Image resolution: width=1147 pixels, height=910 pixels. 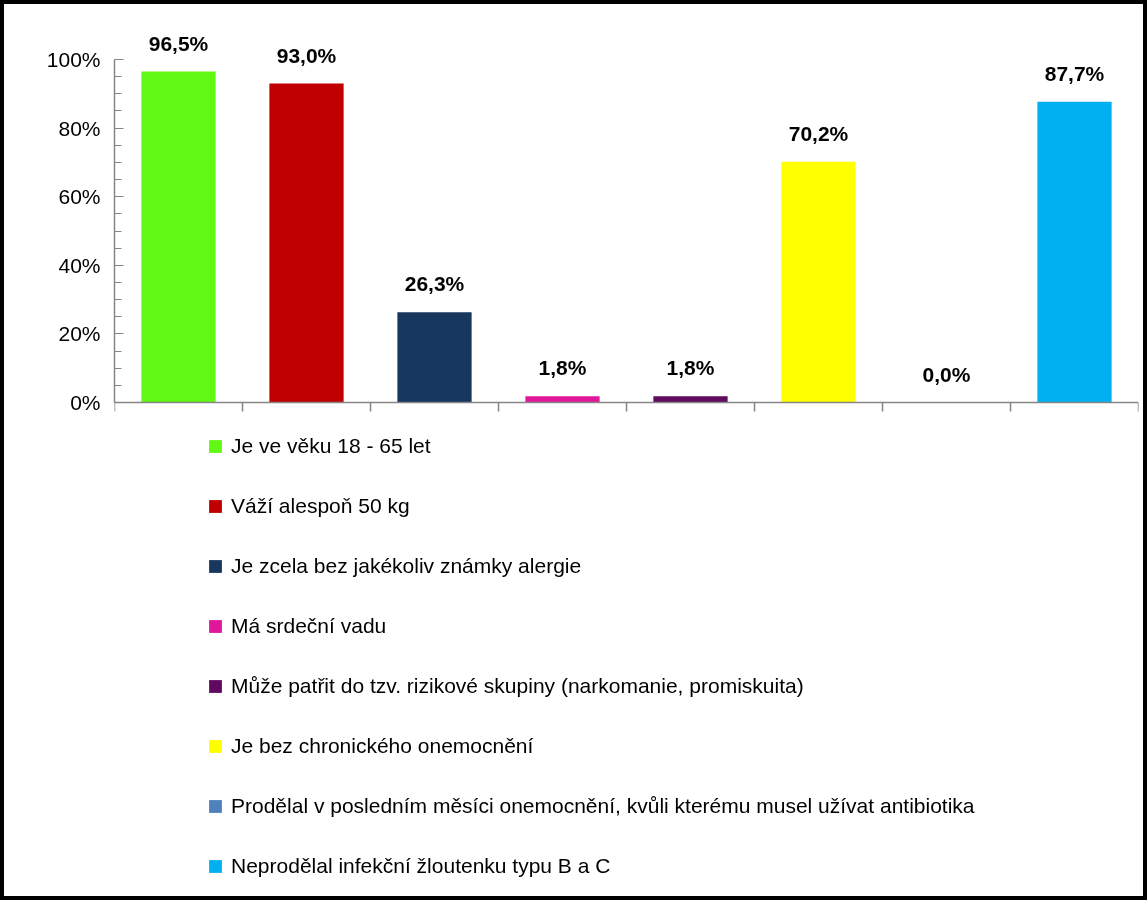 What do you see at coordinates (79, 128) in the screenshot?
I see `y-tick-label: 80%` at bounding box center [79, 128].